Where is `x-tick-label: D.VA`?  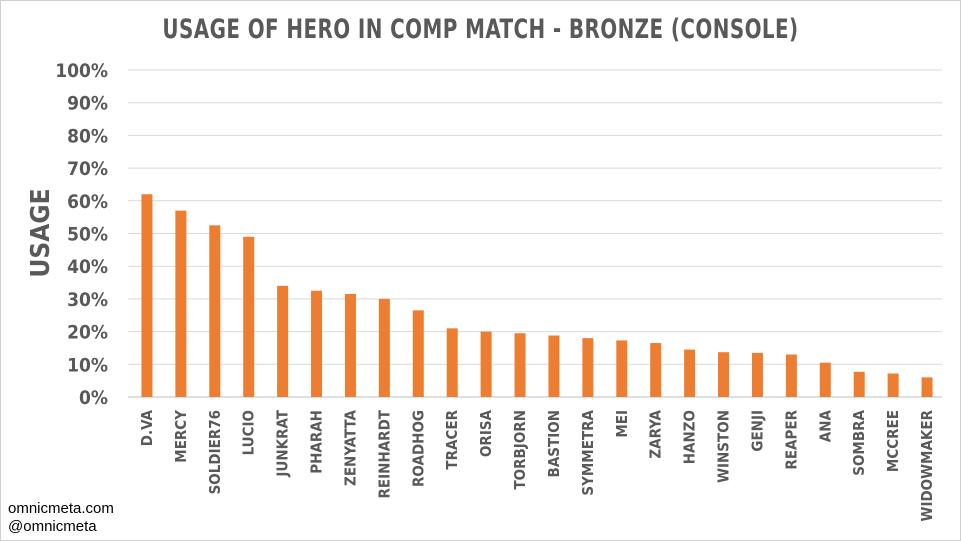 x-tick-label: D.VA is located at coordinates (147, 427).